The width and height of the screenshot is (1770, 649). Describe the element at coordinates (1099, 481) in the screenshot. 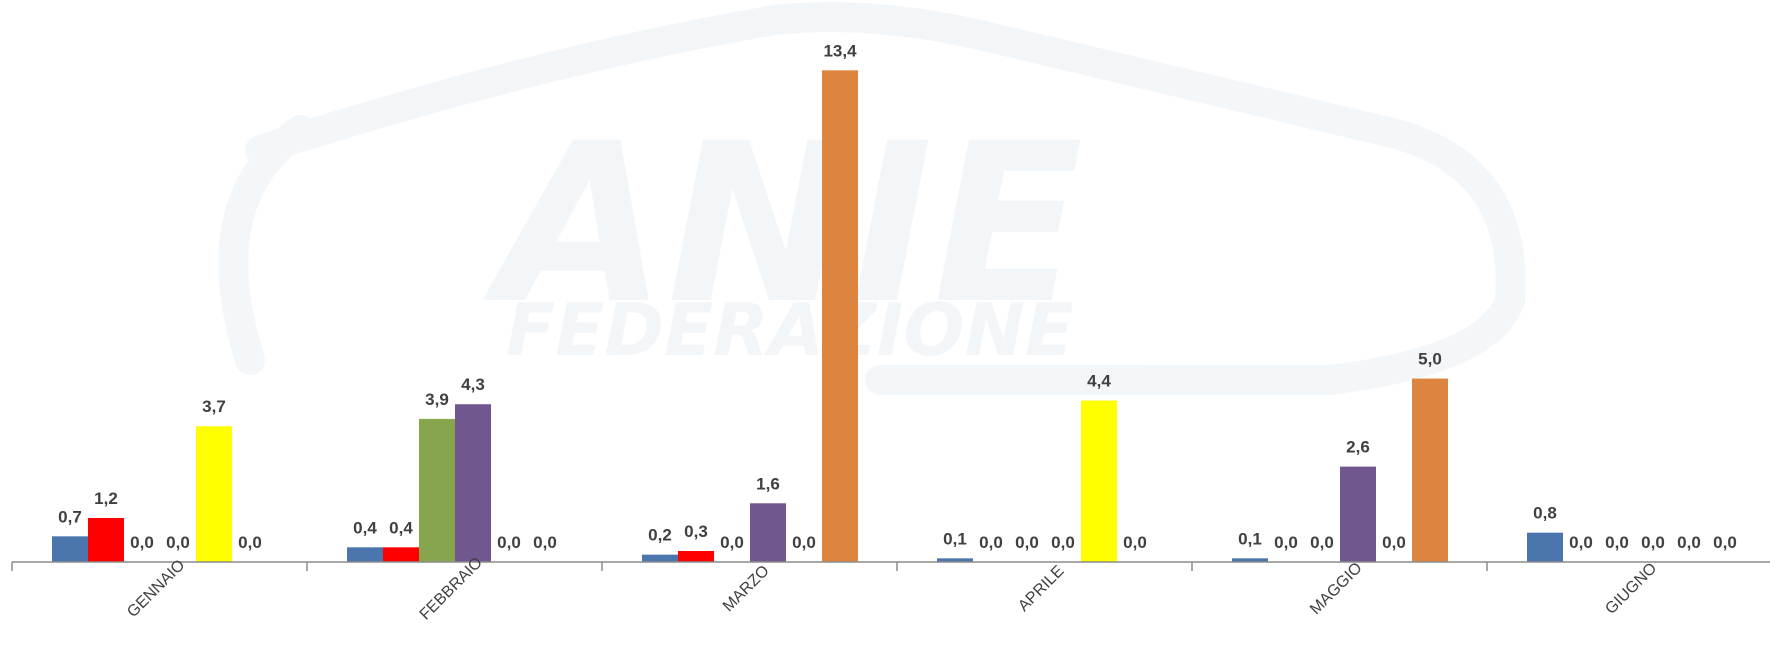

I see `bar-aprile-s5` at that location.